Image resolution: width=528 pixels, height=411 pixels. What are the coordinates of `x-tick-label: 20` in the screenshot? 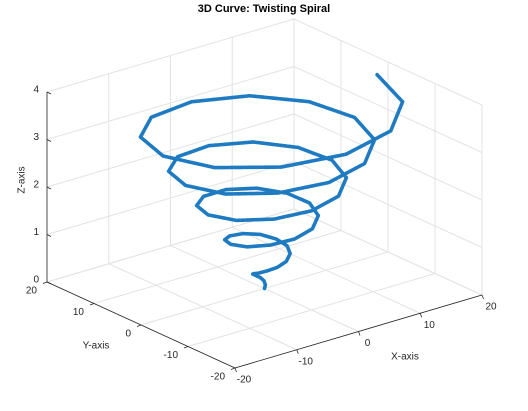 It's located at (491, 307).